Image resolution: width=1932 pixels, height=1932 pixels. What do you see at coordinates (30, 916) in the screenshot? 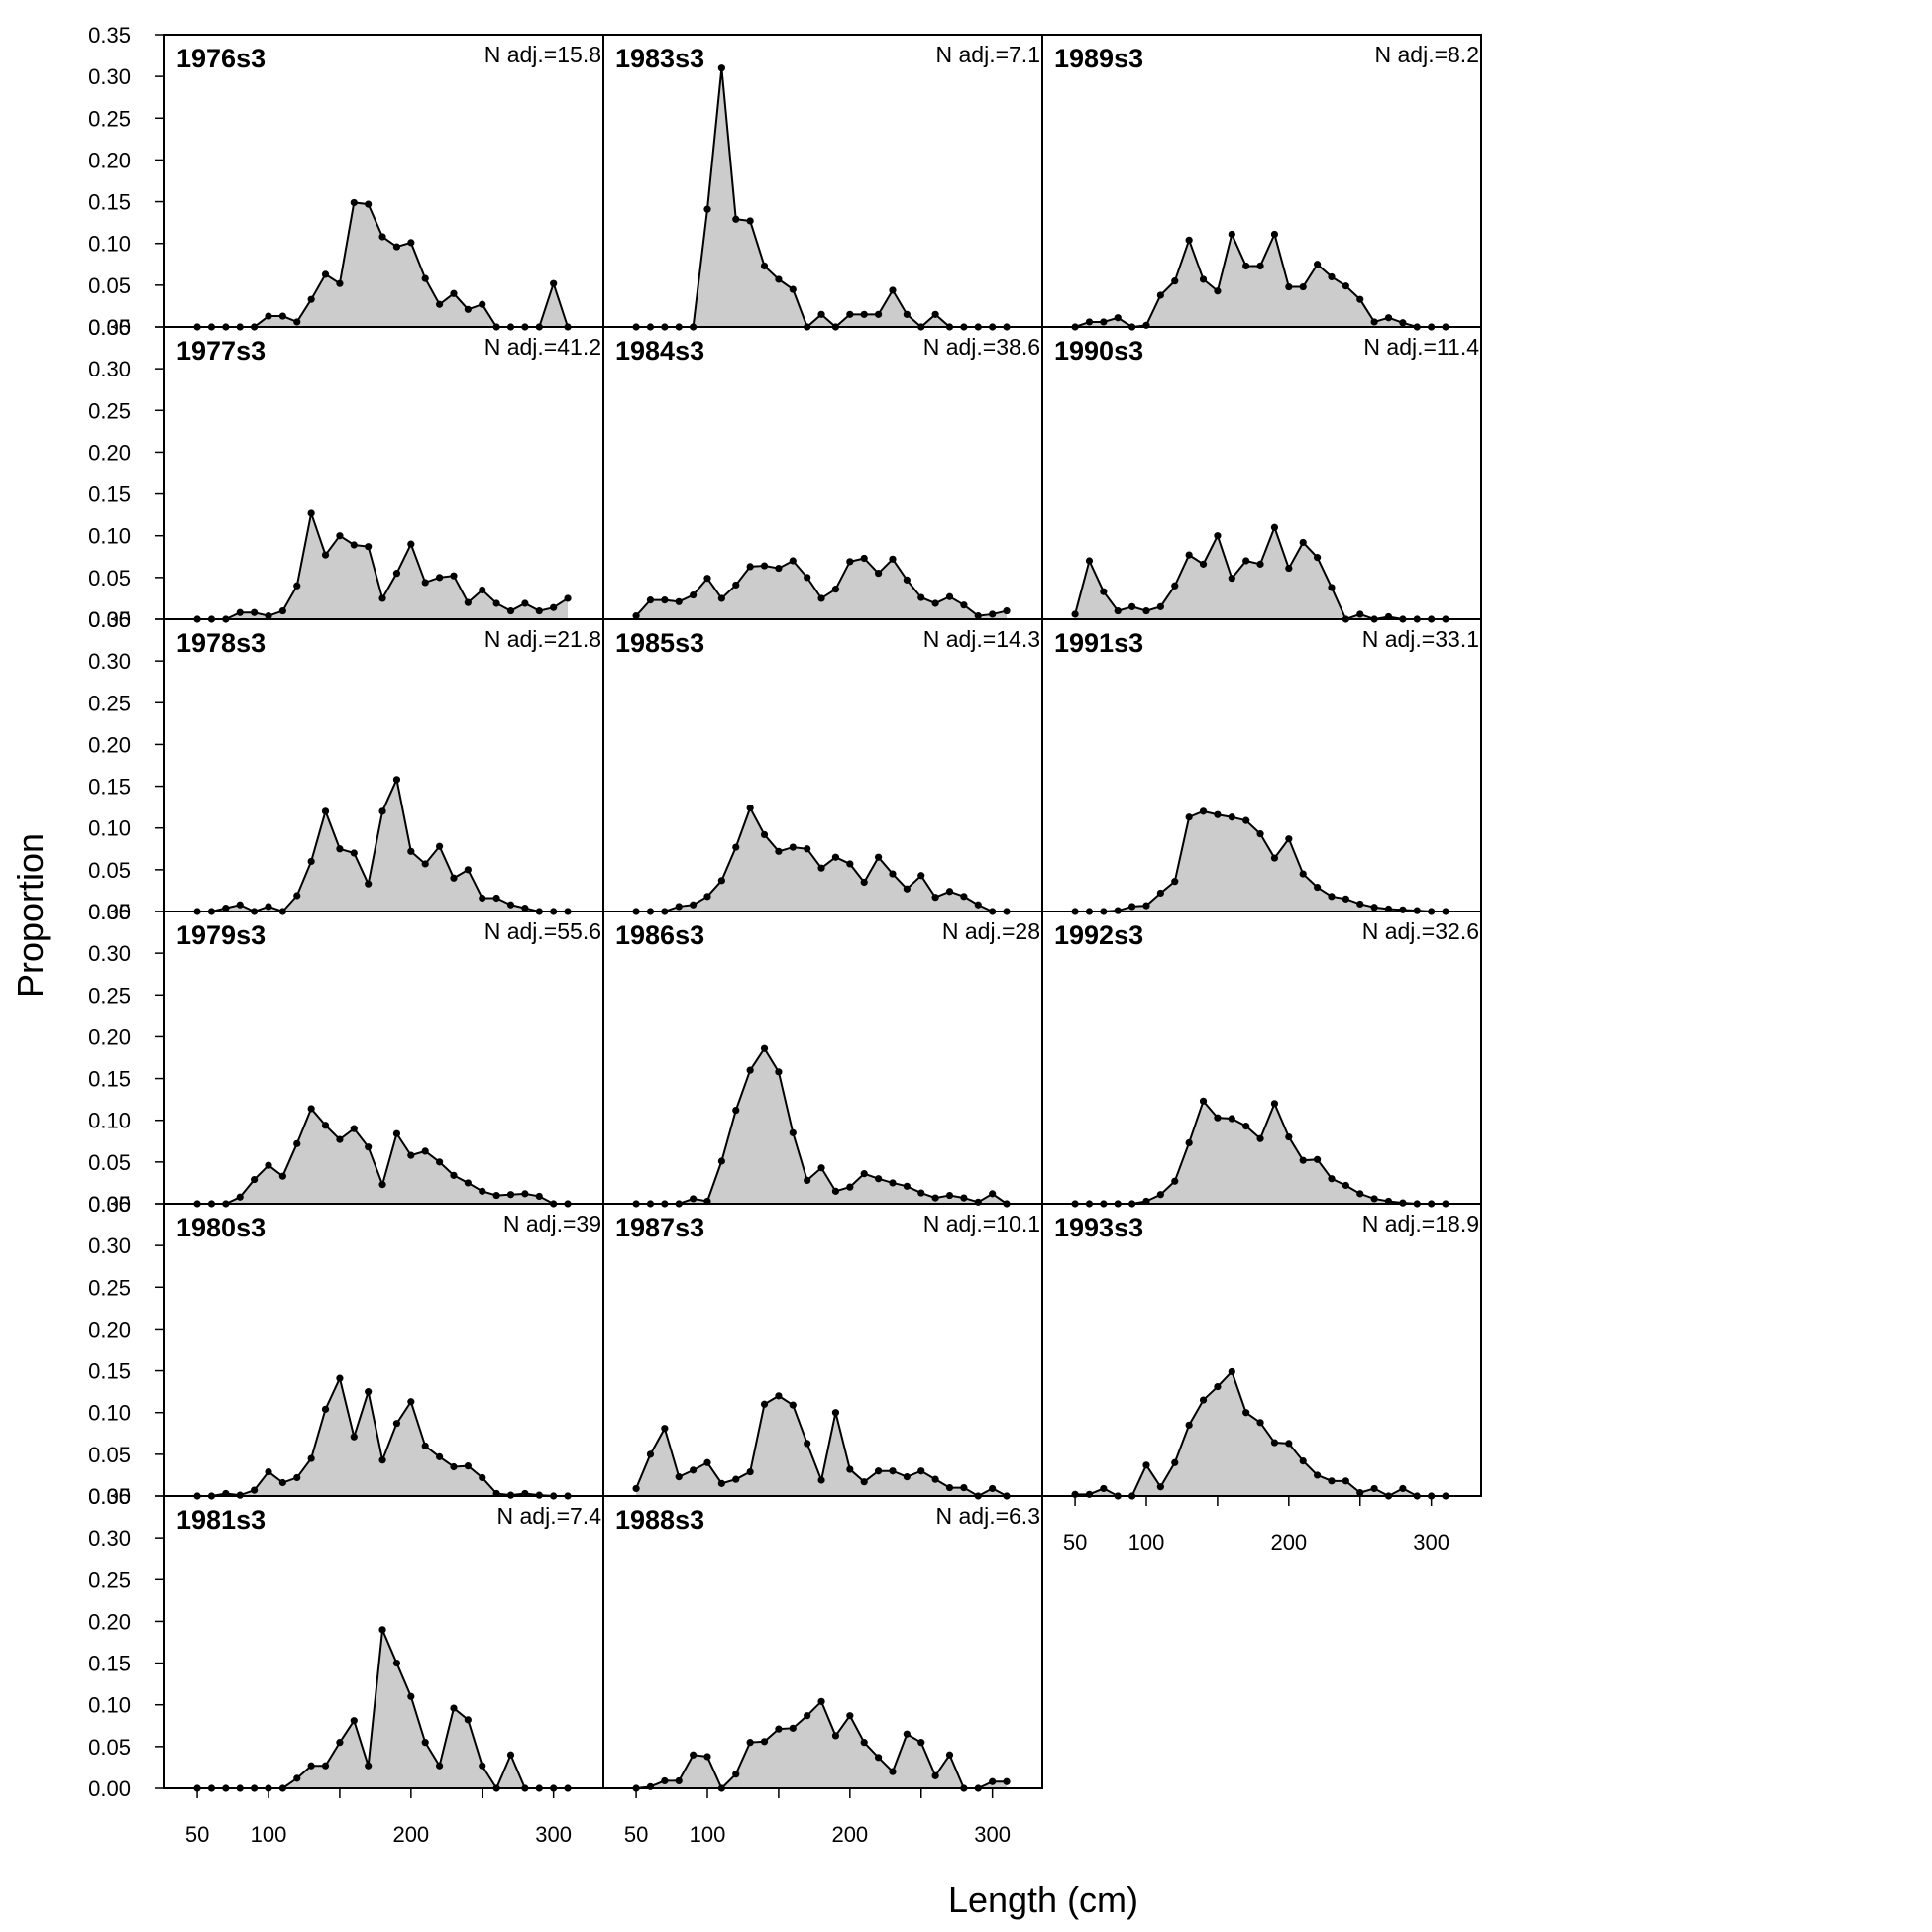
I see `y-axis-title: Proportion` at bounding box center [30, 916].